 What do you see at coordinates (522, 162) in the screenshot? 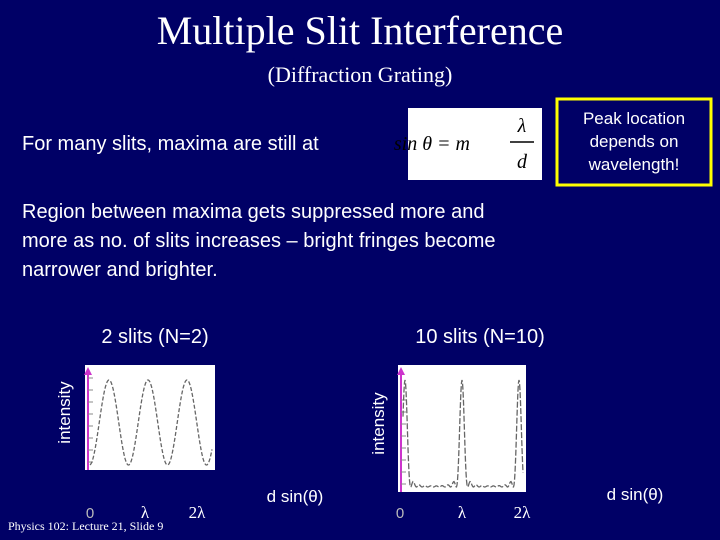
I see `formula-denominator: d` at bounding box center [522, 162].